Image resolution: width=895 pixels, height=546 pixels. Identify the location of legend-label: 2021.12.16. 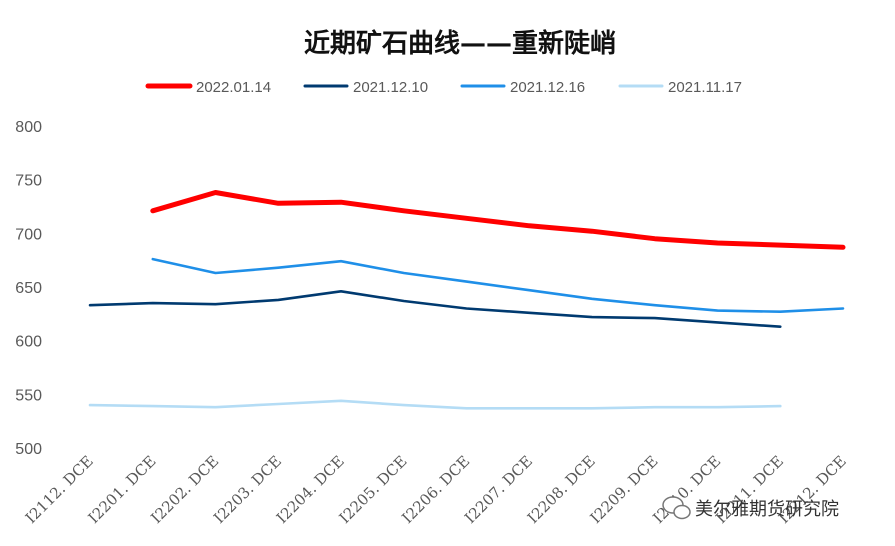
(547, 87).